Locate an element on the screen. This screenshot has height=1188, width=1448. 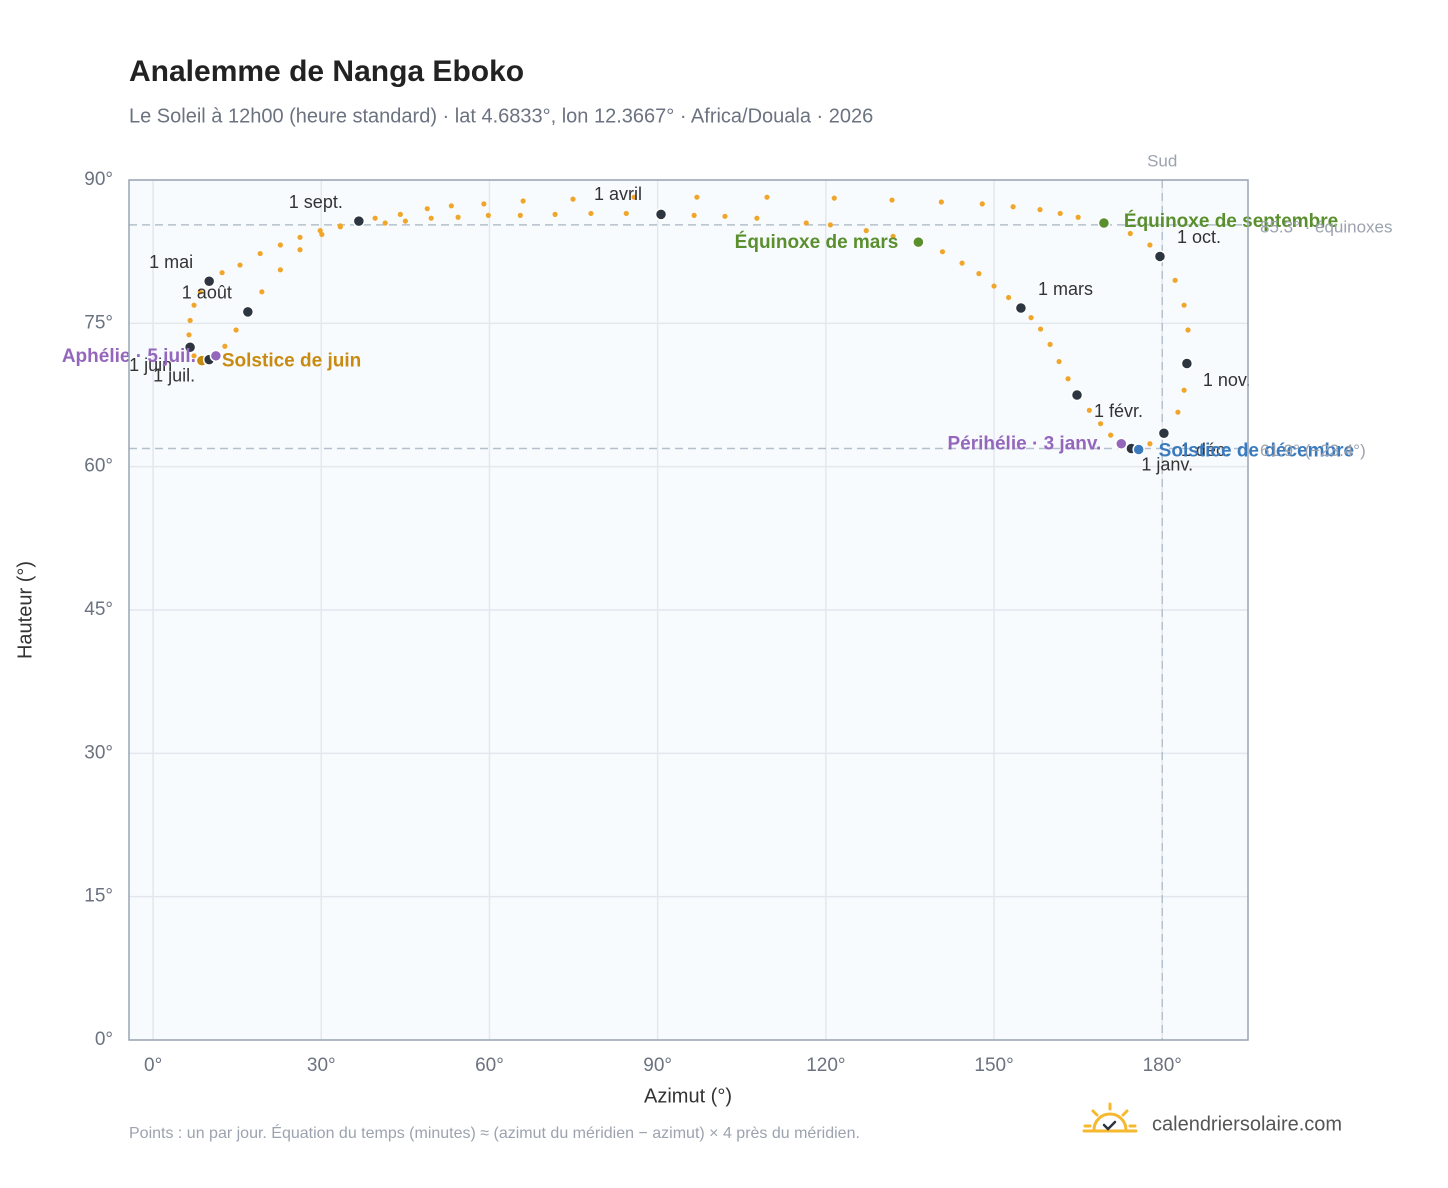
y-axis-label: Hauteur (°) is located at coordinates (25, 610).